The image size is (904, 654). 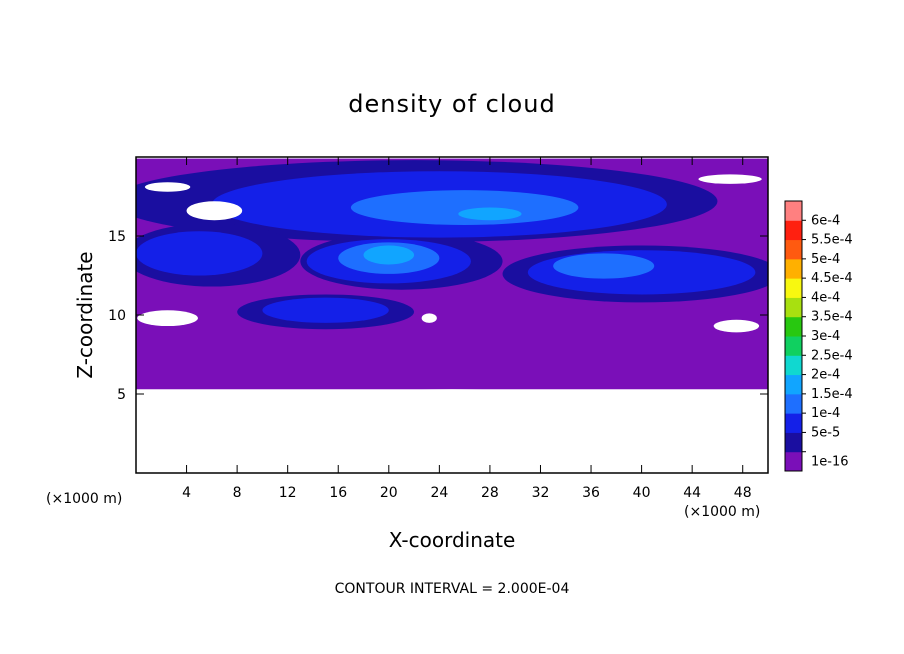 What do you see at coordinates (186, 493) in the screenshot?
I see `x-tick-label: 4` at bounding box center [186, 493].